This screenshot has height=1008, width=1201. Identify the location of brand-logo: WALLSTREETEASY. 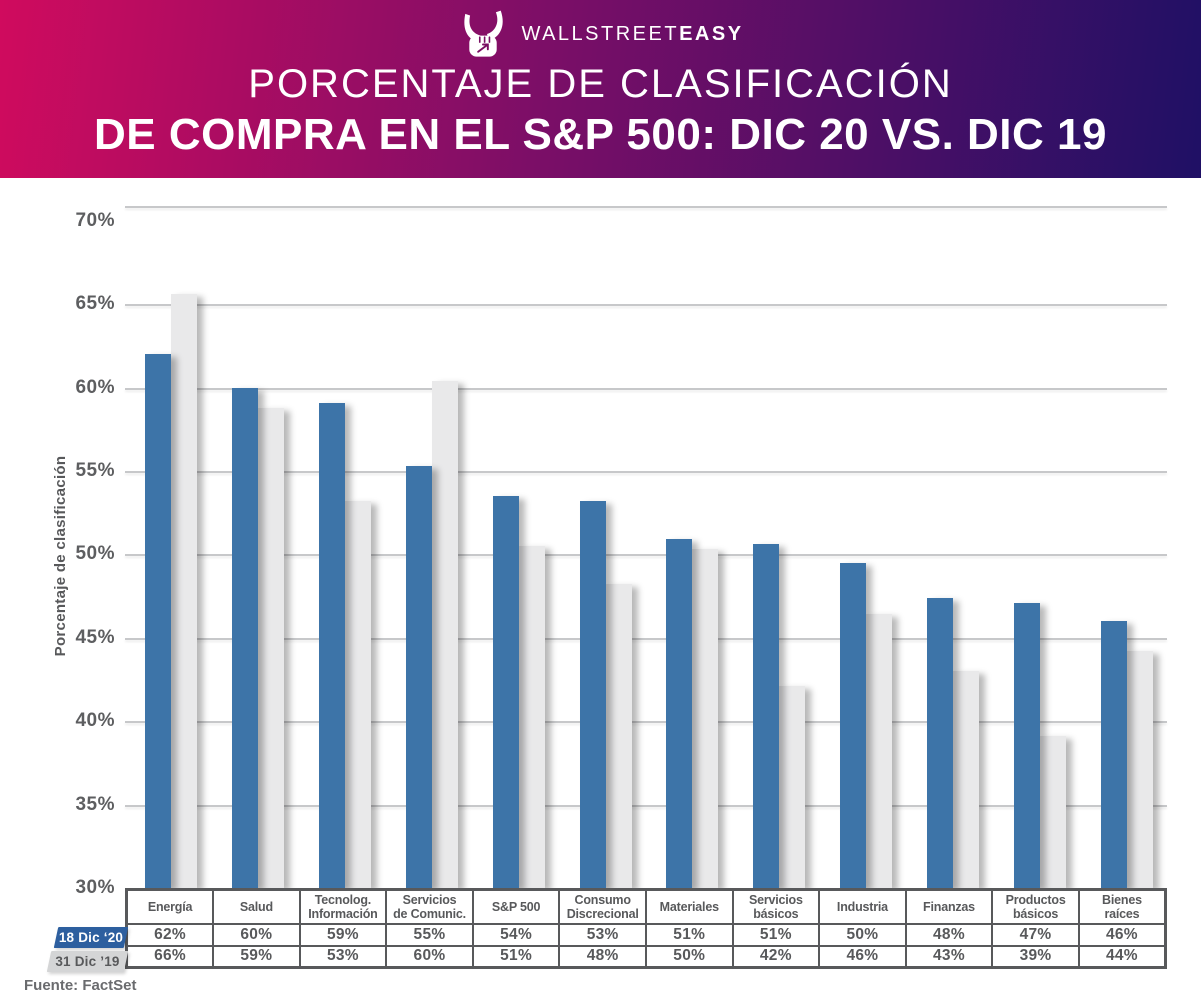
(600, 29).